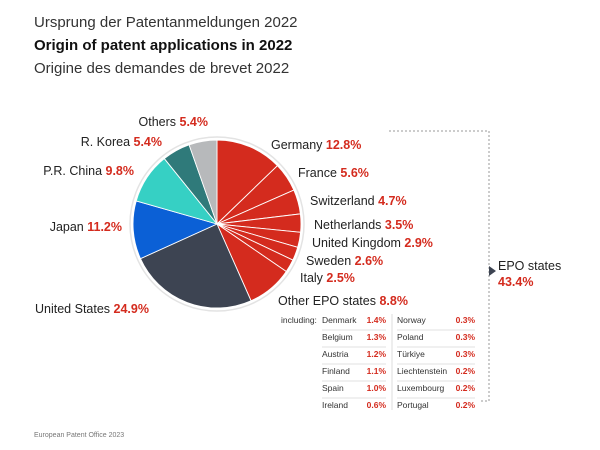  I want to click on footer-source: European Patent Office 2023, so click(79, 435).